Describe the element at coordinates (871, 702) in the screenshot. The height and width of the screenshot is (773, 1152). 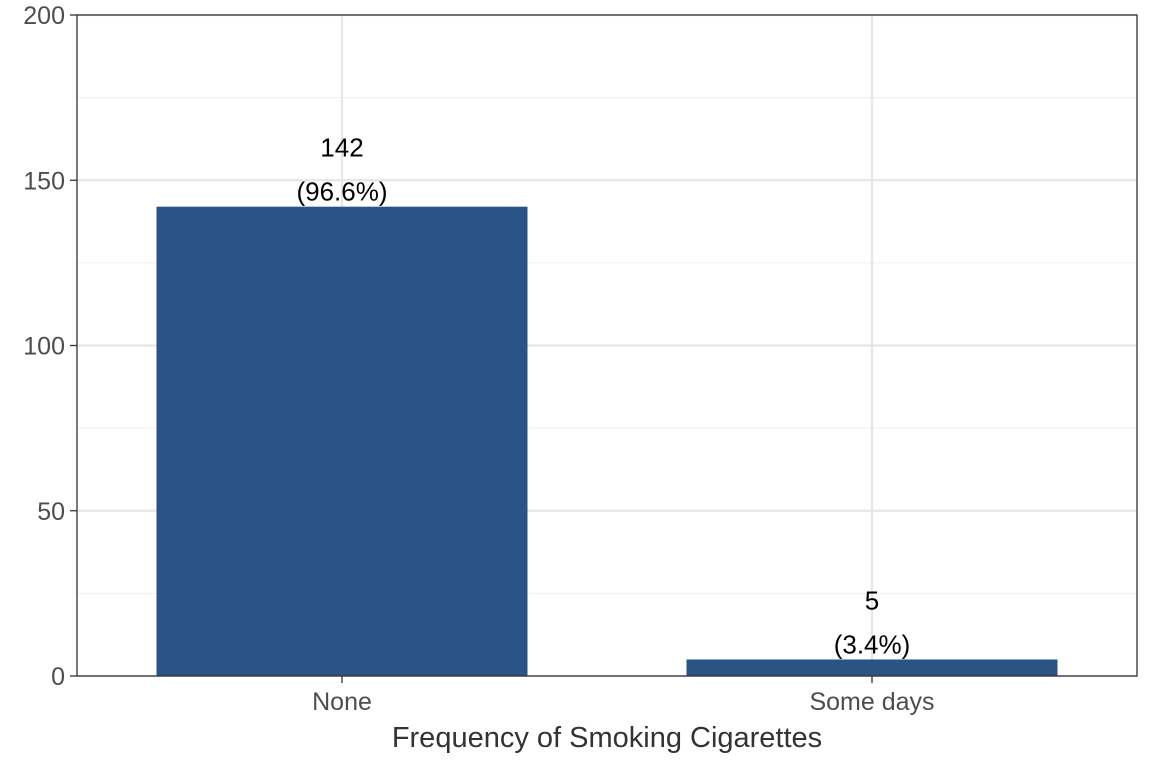
I see `x-tick-label: Some days` at that location.